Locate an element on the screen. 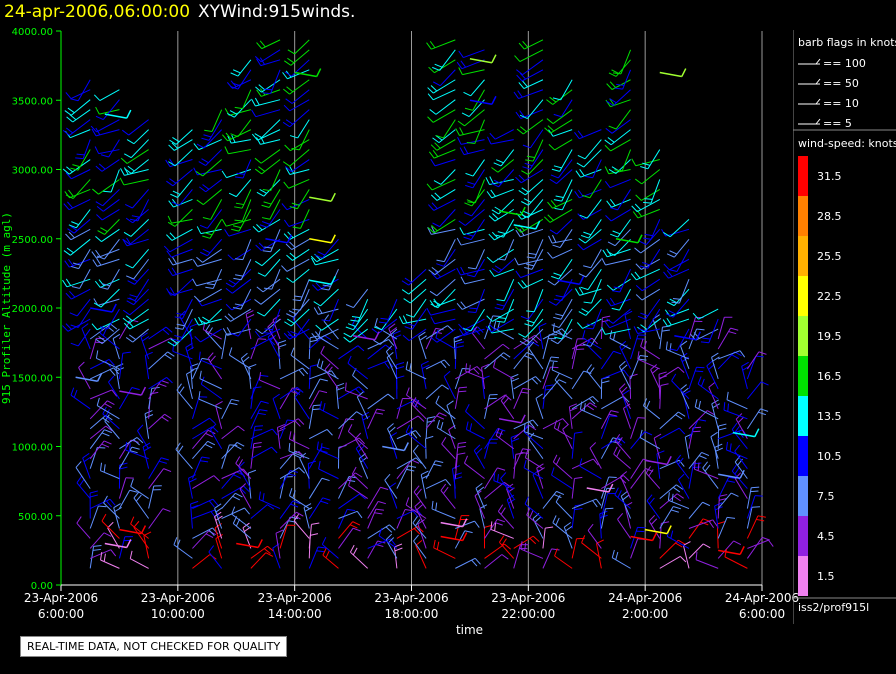 The image size is (896, 674). series-point is located at coordinates (395, 447).